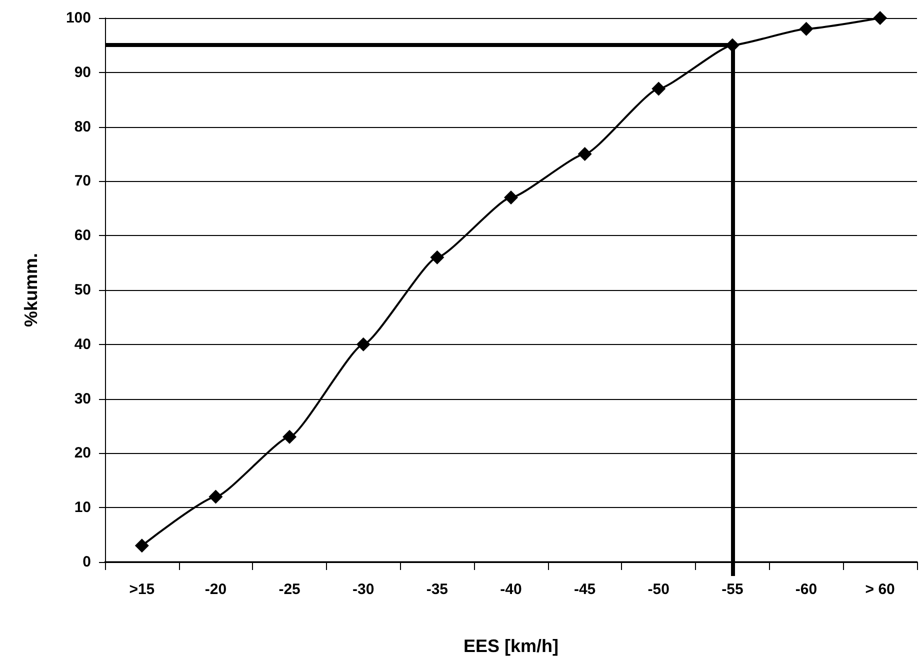 Image resolution: width=922 pixels, height=672 pixels. I want to click on y-tick-label: 70, so click(82, 181).